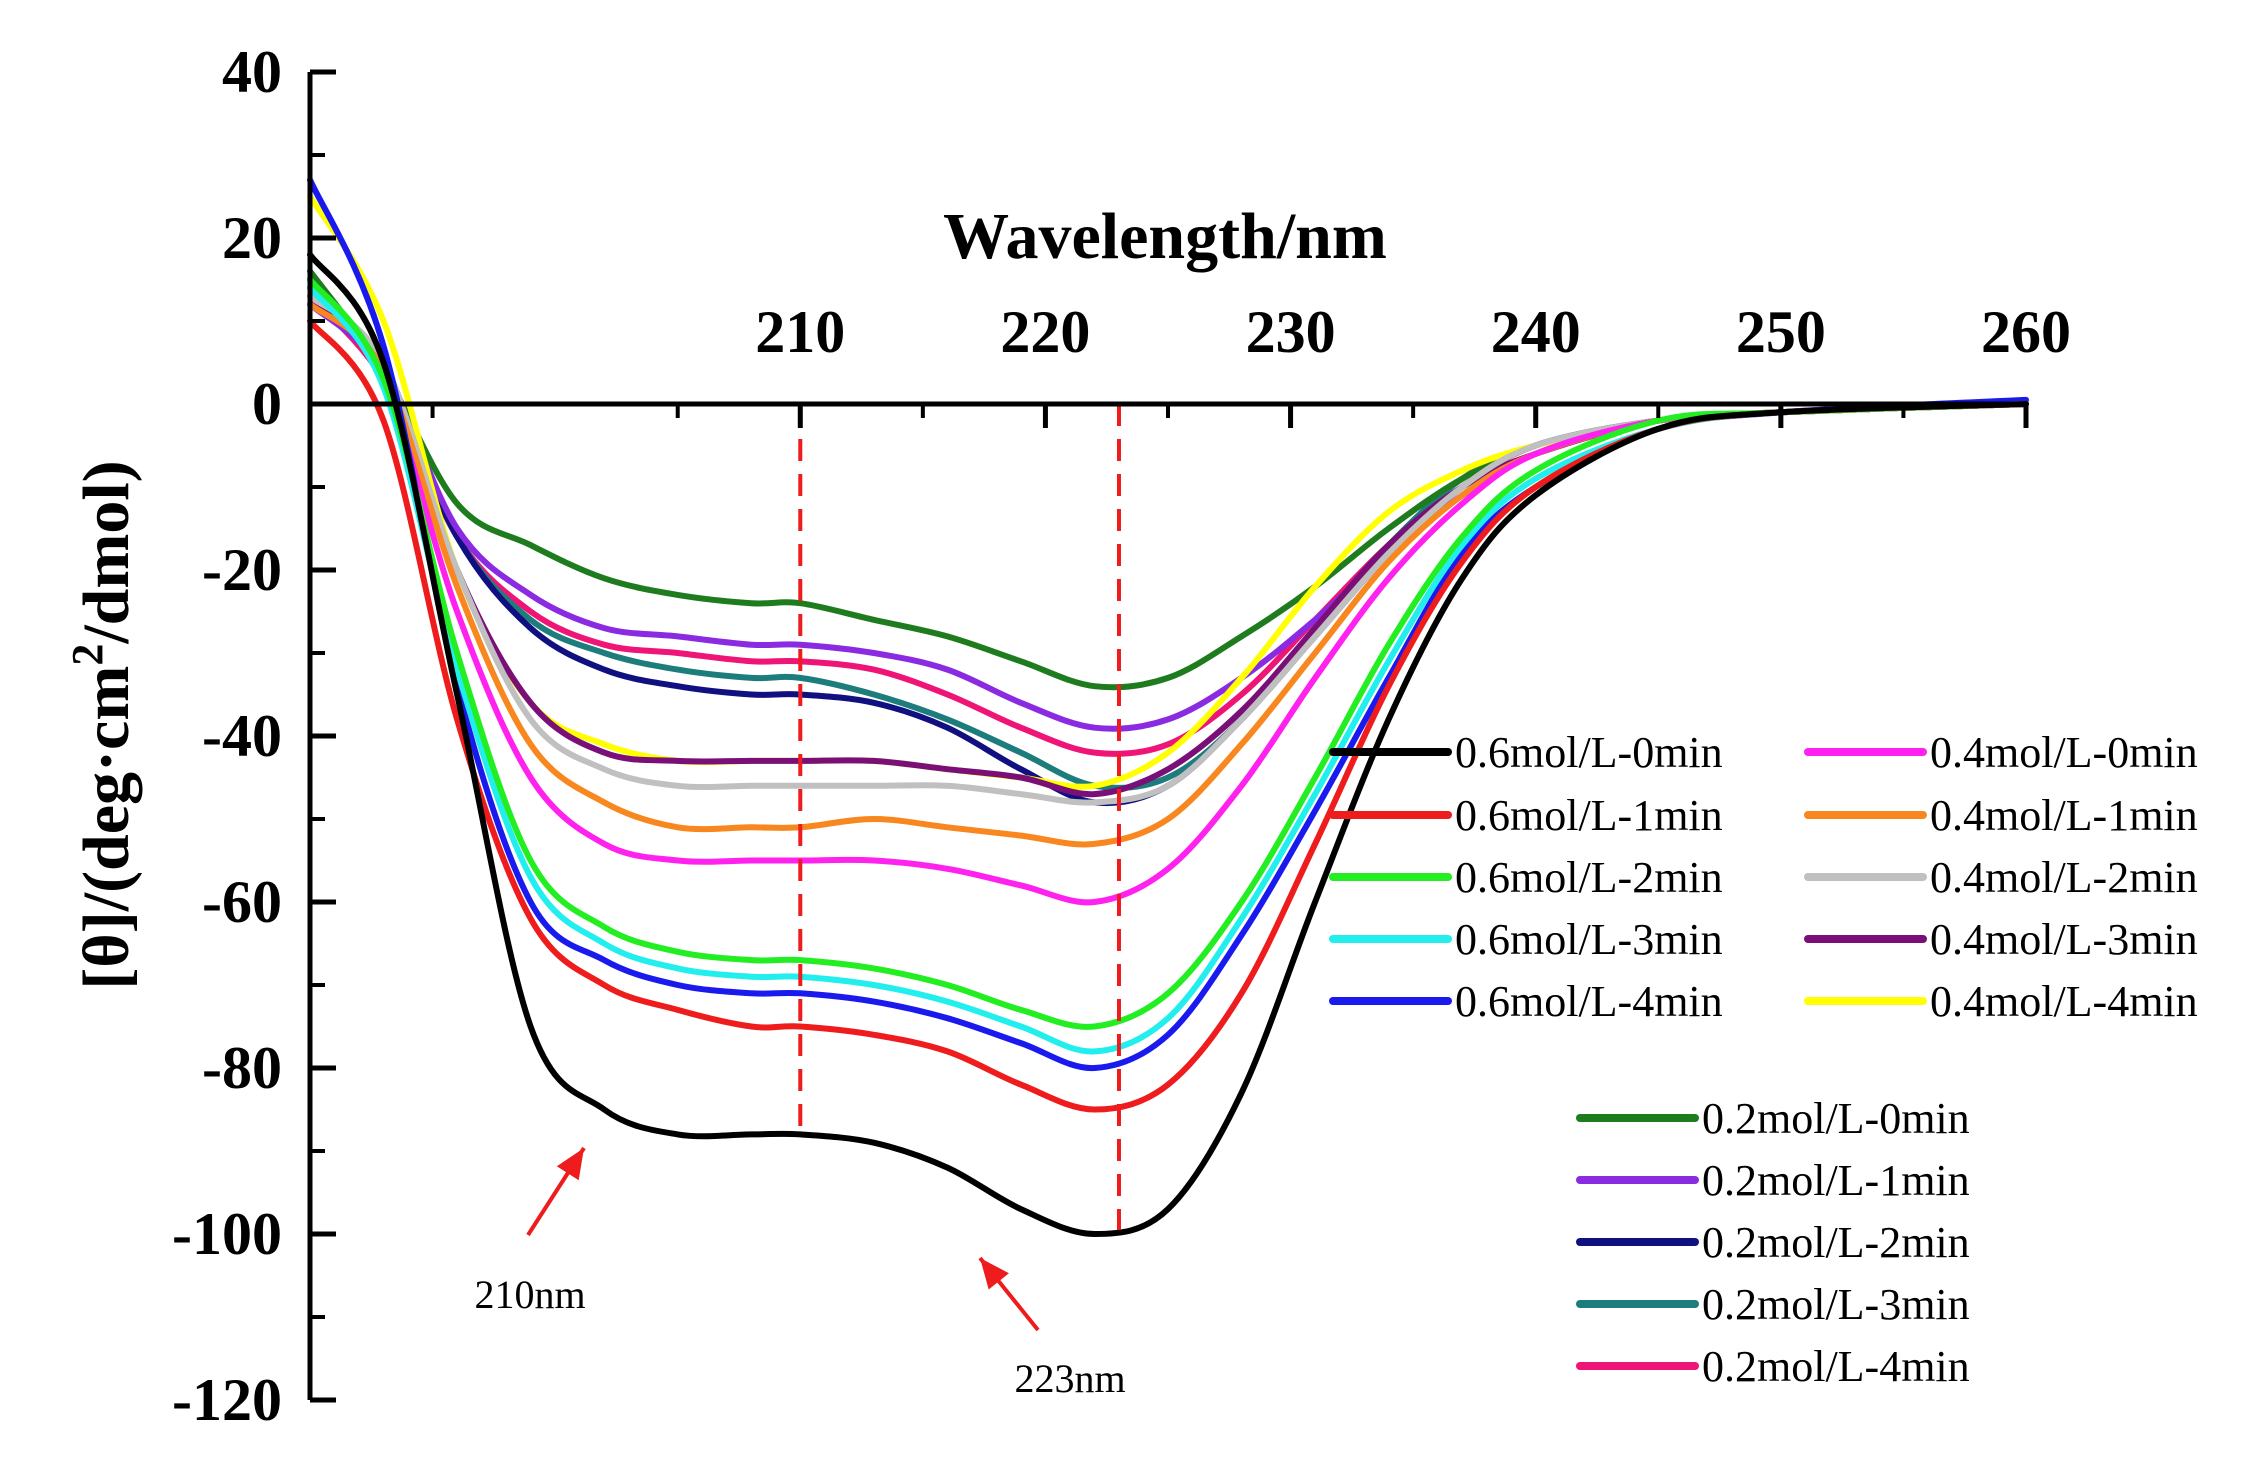 This screenshot has height=1457, width=2266. Describe the element at coordinates (242, 902) in the screenshot. I see `y-tick-label: -60` at that location.